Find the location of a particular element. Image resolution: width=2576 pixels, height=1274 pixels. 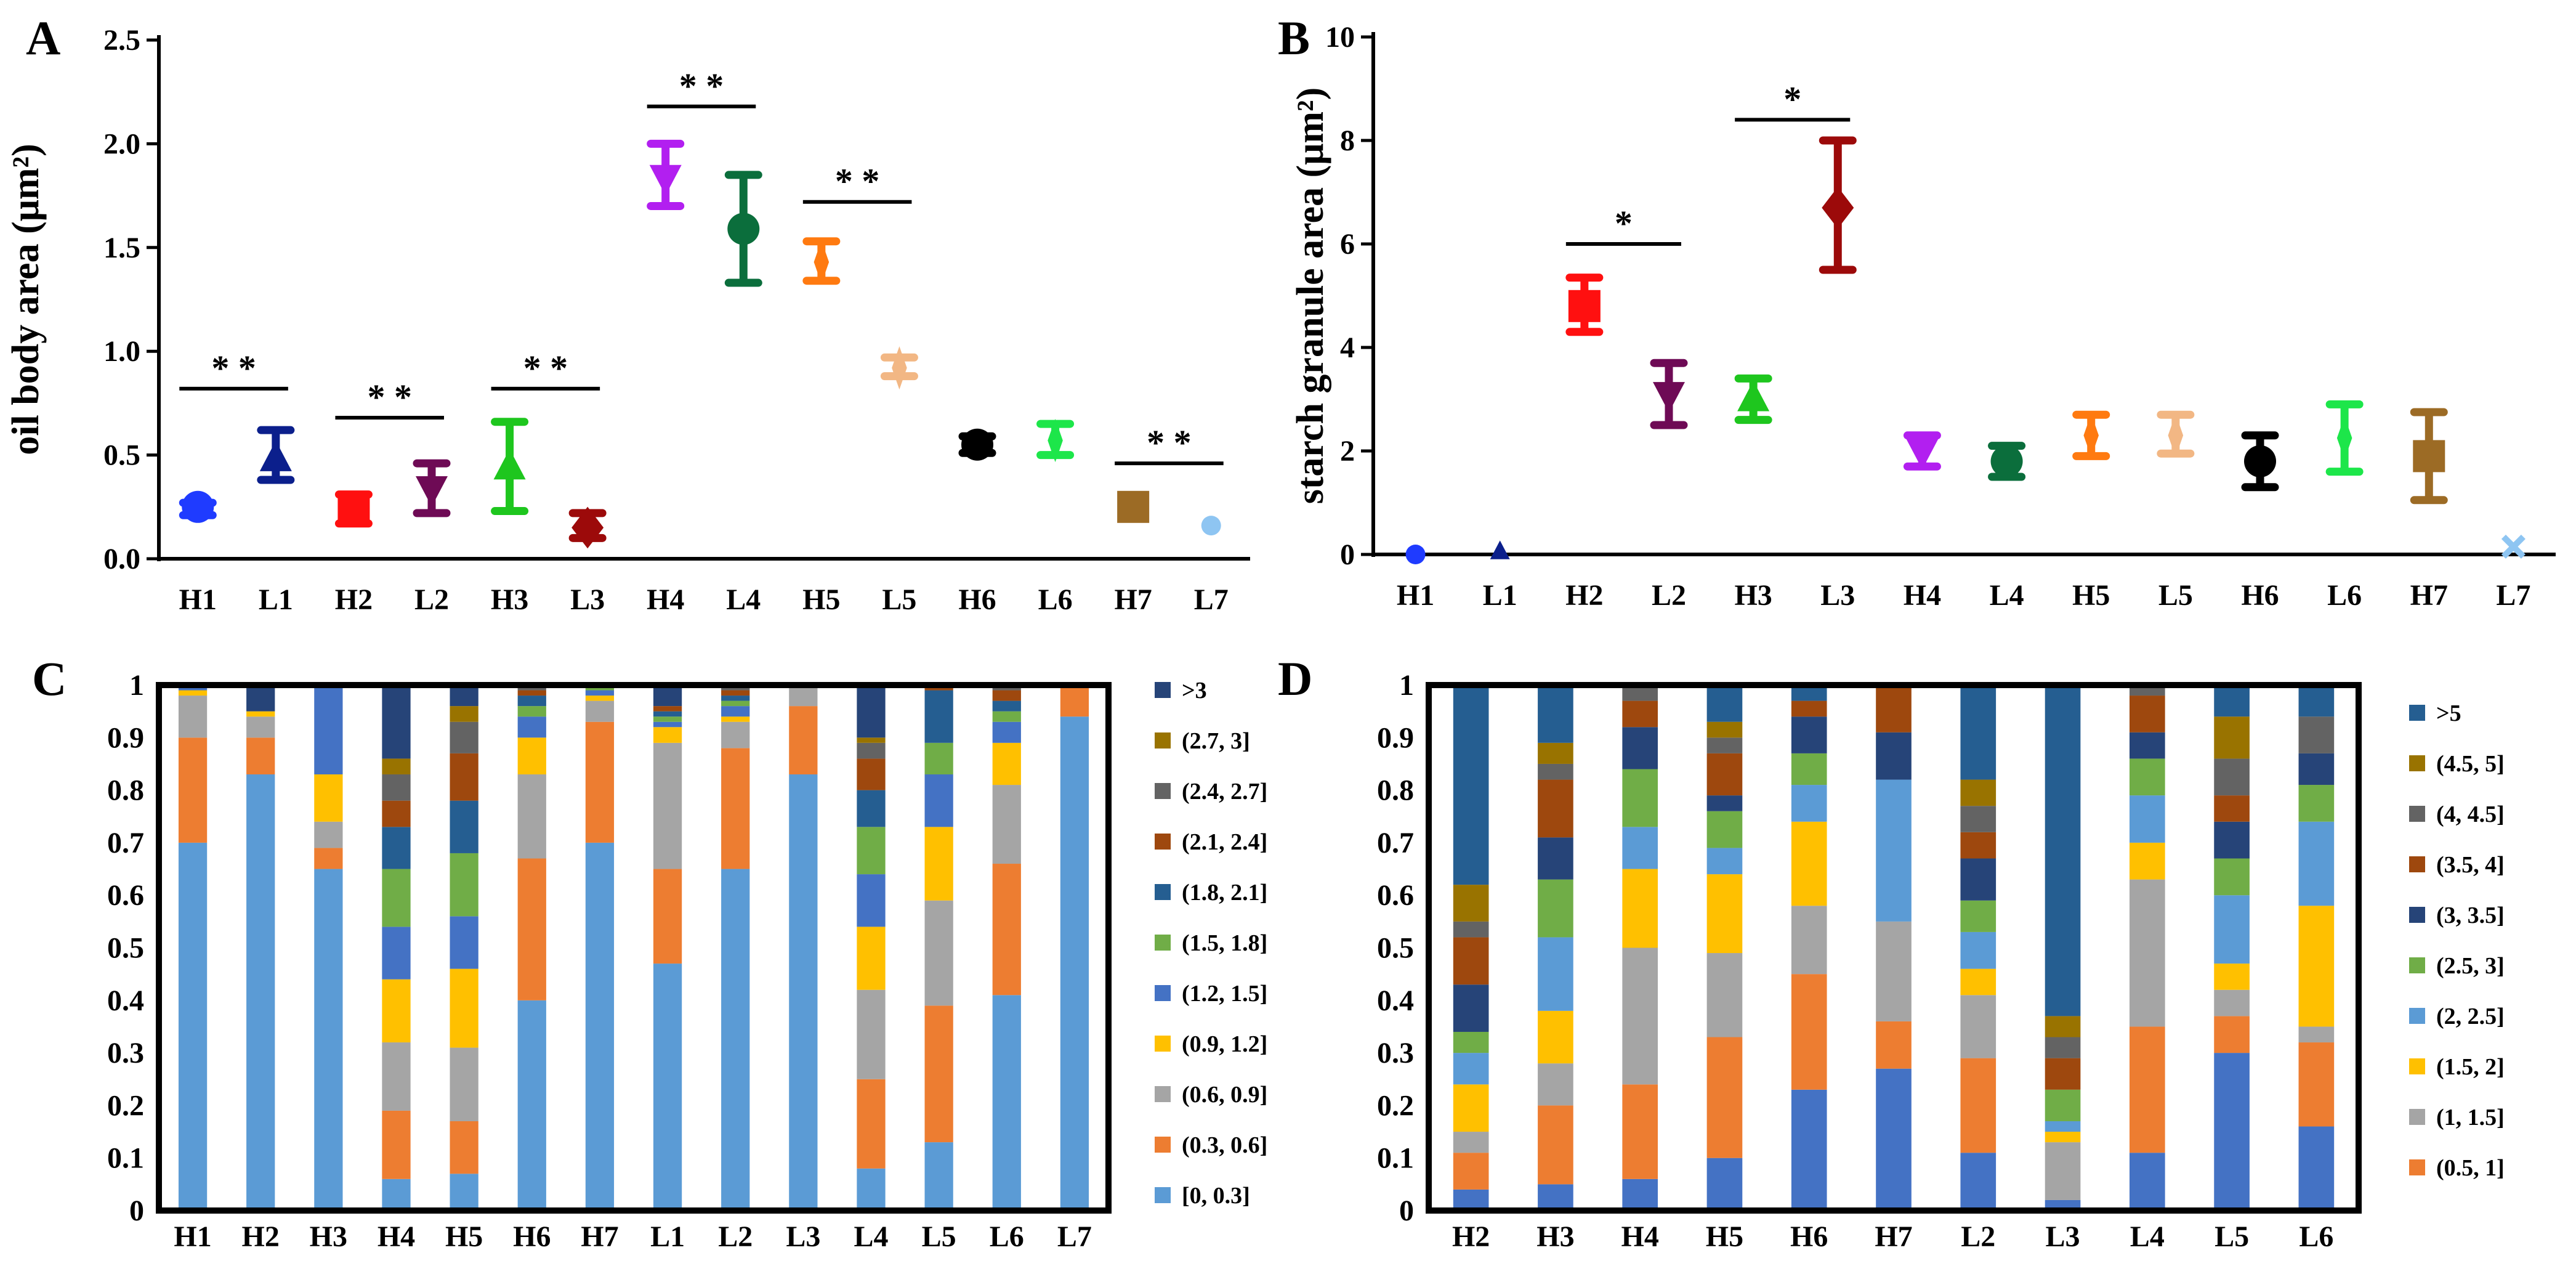

data-point-h2 is located at coordinates (1584, 306).